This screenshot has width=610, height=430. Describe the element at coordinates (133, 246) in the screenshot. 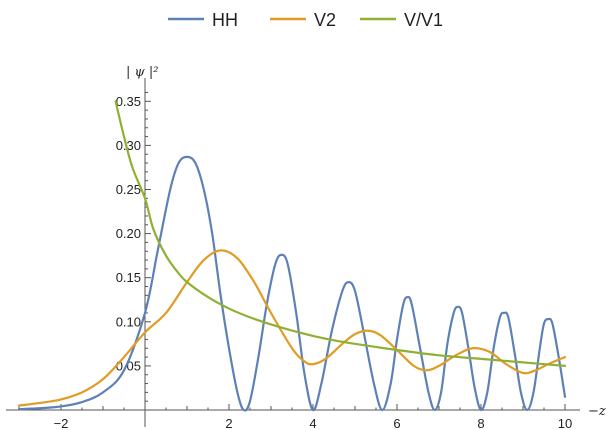

I see `y-ticks: 0.05 0.10 0.15 0.20 0.25 0.30 0.35` at that location.